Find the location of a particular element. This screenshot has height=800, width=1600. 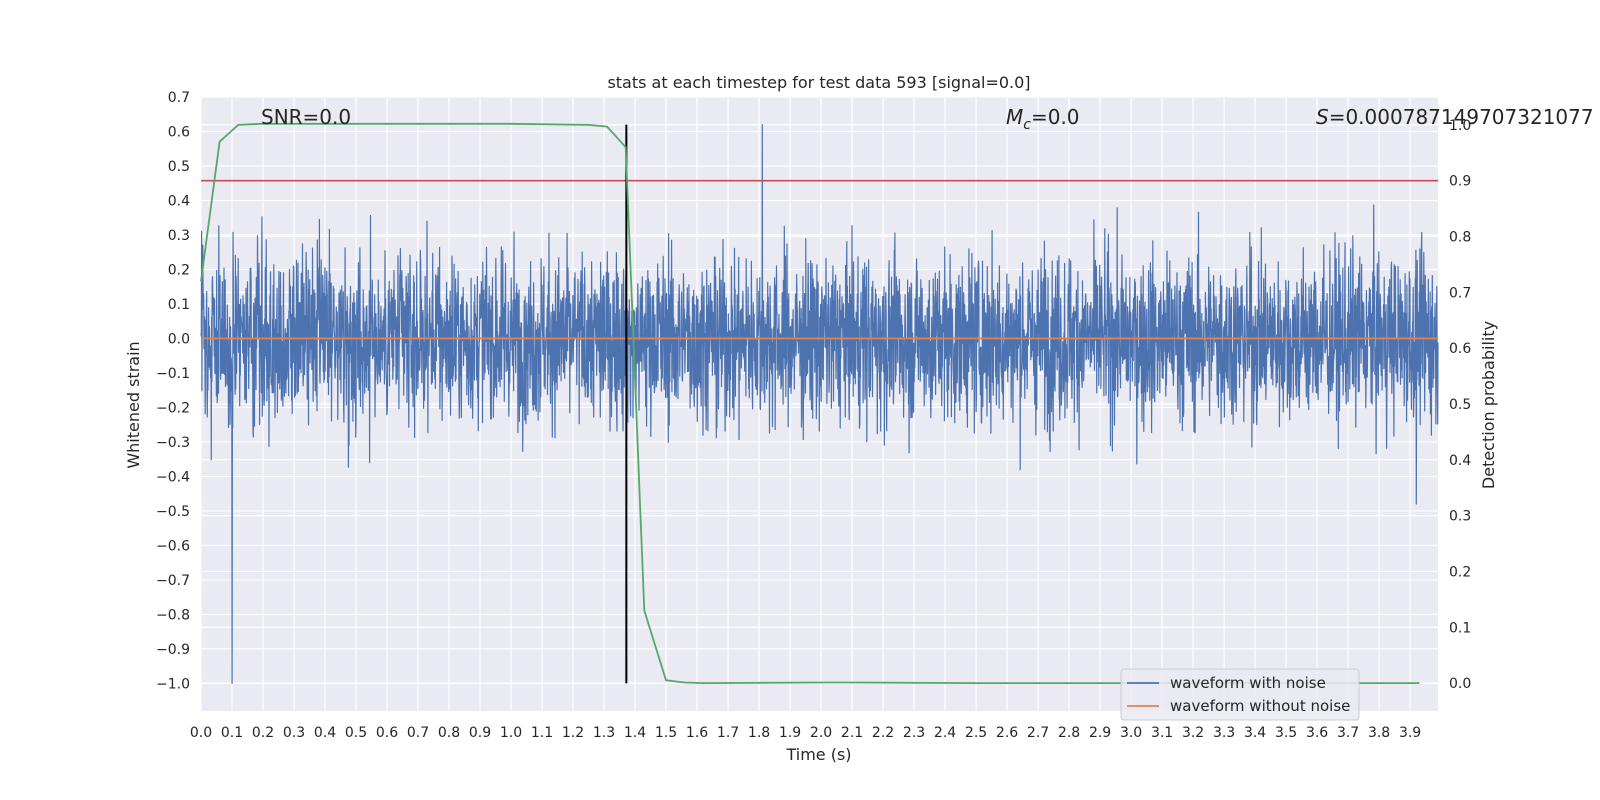

y-tick-label: −0.4 is located at coordinates (173, 477).